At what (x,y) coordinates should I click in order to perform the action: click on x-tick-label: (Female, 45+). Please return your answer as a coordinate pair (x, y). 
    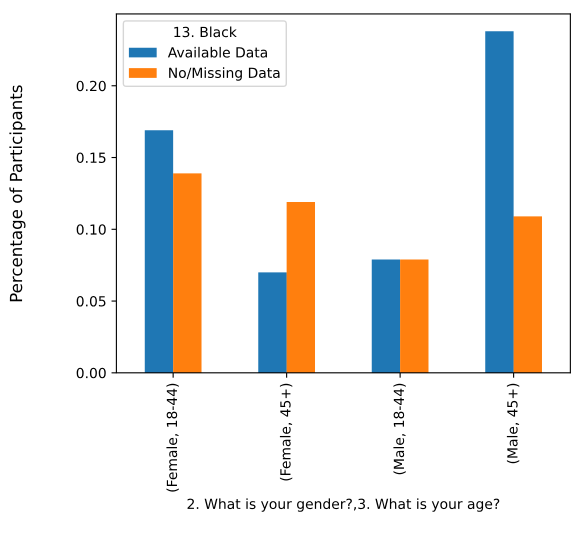
    Looking at the image, I should click on (286, 432).